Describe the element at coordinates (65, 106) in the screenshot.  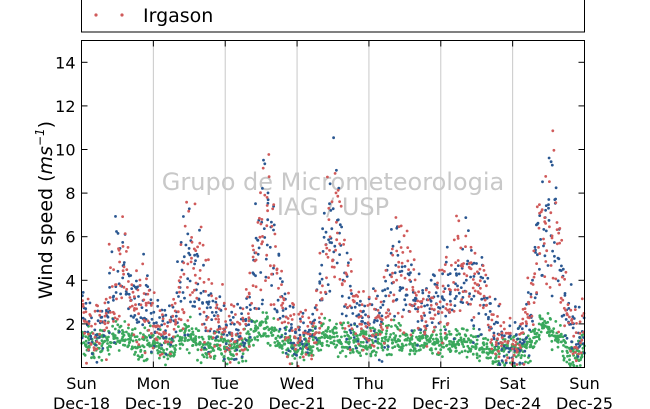
I see `y-tick-label: 12` at that location.